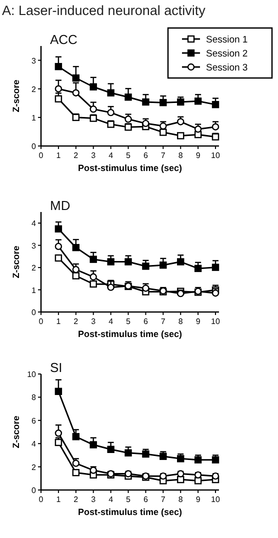 Image resolution: width=278 pixels, height=538 pixels. I want to click on y-tick-label: 8, so click(34, 397).